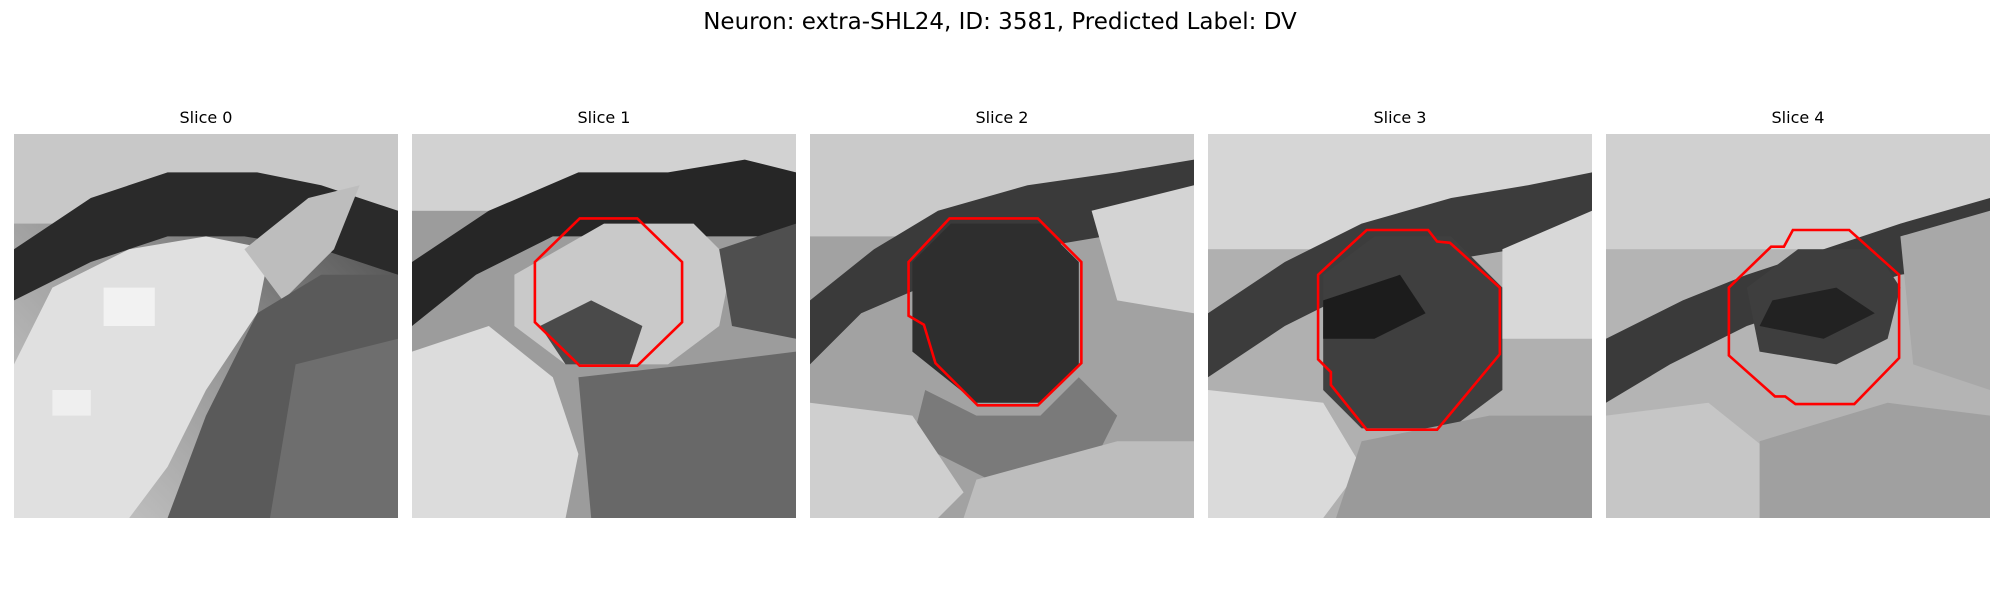 Image resolution: width=2000 pixels, height=600 pixels. Describe the element at coordinates (1400, 117) in the screenshot. I see `slice-title-3: Slice 3` at that location.